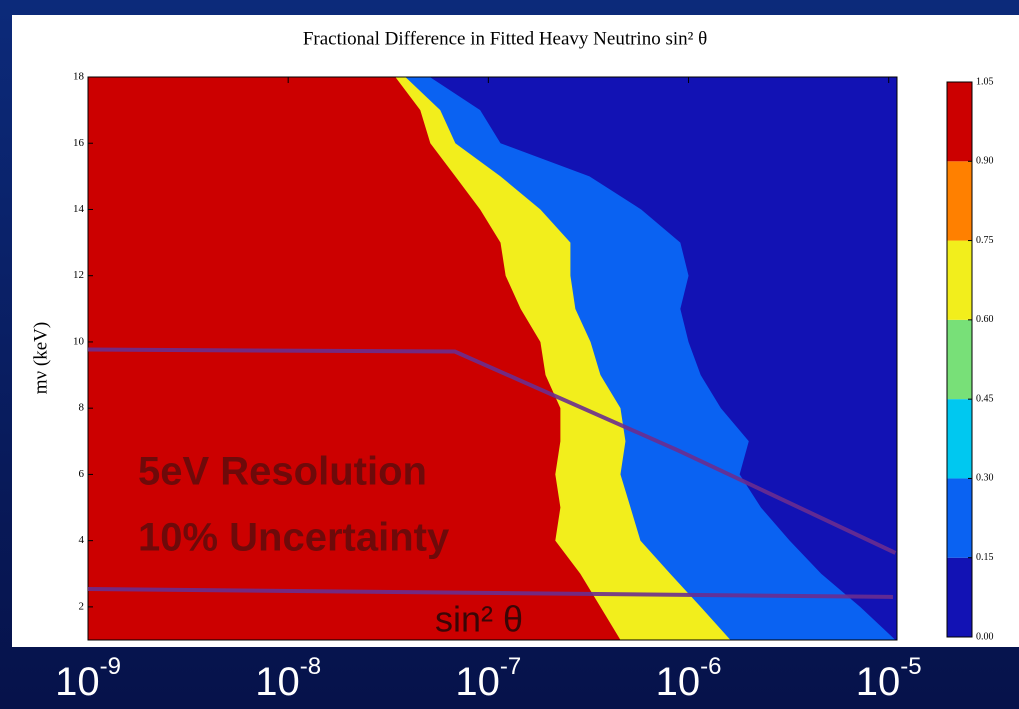 This screenshot has height=709, width=1019. Describe the element at coordinates (985, 81) in the screenshot. I see `colorbar-tick-label: 1.05` at that location.